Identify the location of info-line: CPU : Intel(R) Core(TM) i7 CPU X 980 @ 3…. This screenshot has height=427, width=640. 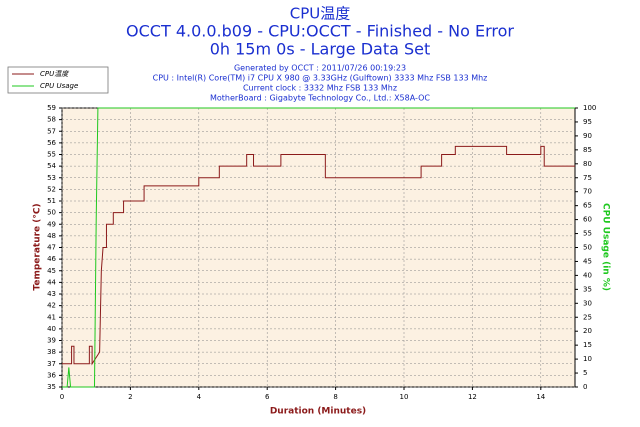
(320, 78).